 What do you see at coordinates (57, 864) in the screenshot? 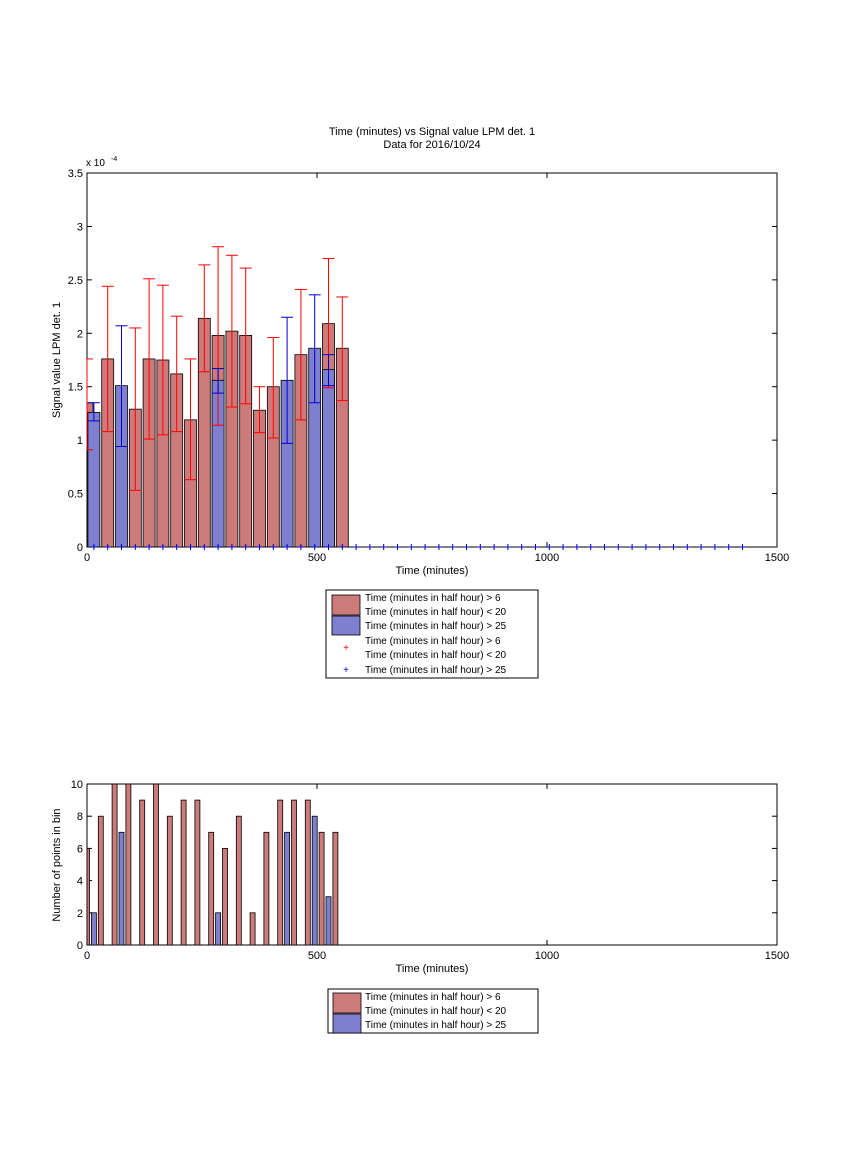
I see `y-axis-label: Number of points in bin` at bounding box center [57, 864].